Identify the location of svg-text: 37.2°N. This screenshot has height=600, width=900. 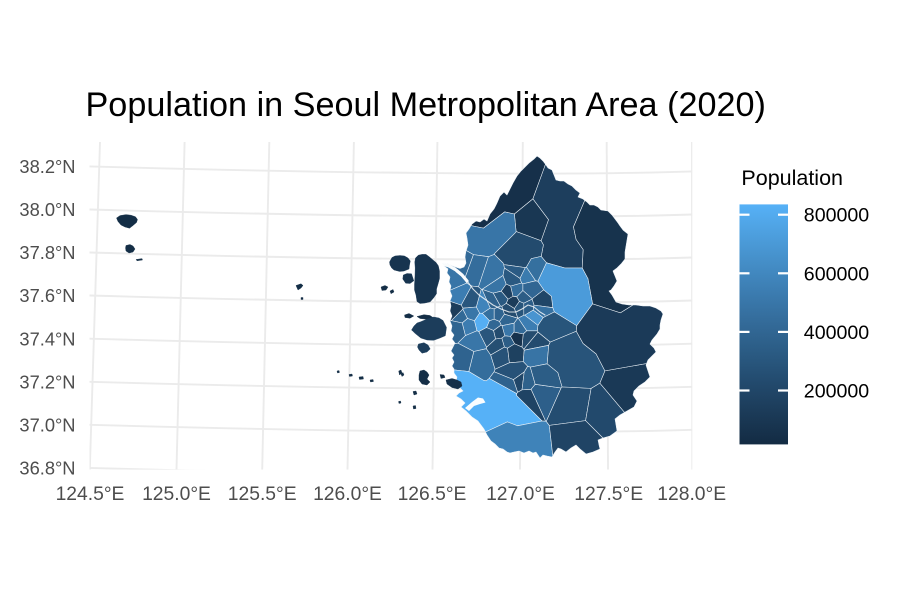
(47, 381).